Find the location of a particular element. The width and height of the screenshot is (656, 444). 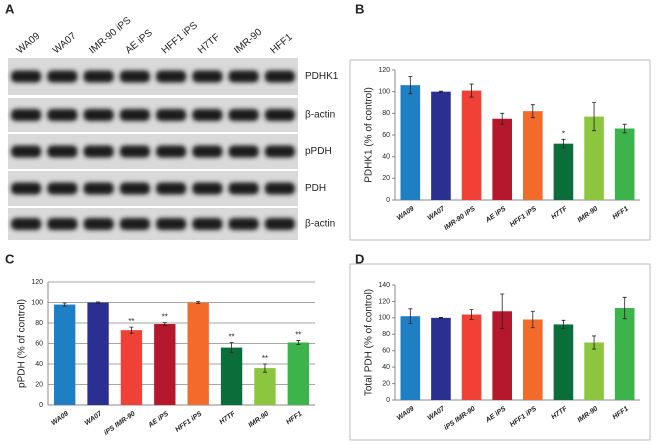

lane-label: HFF1 iPS is located at coordinates (180, 38).